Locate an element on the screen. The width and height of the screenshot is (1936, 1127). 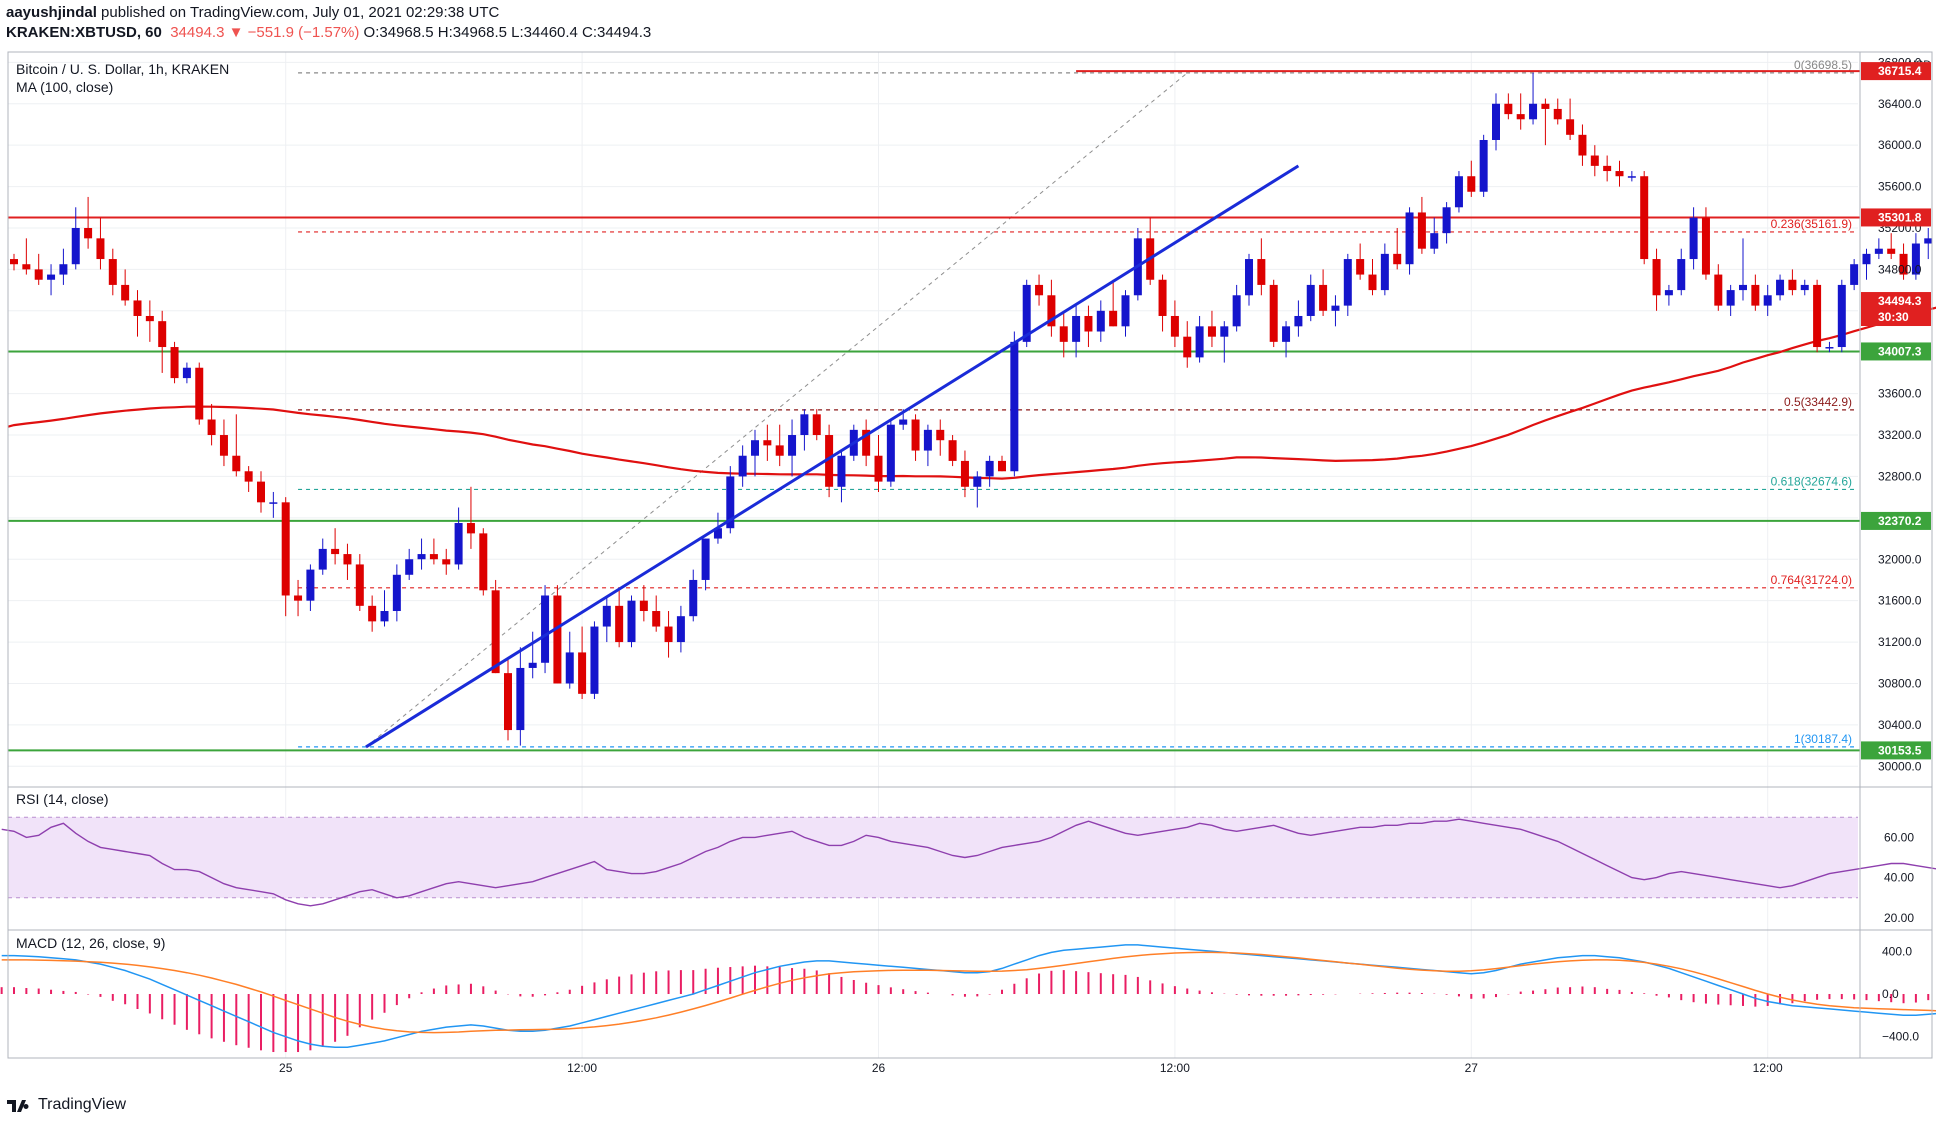
author-name: aayushjindal is located at coordinates (51, 12).